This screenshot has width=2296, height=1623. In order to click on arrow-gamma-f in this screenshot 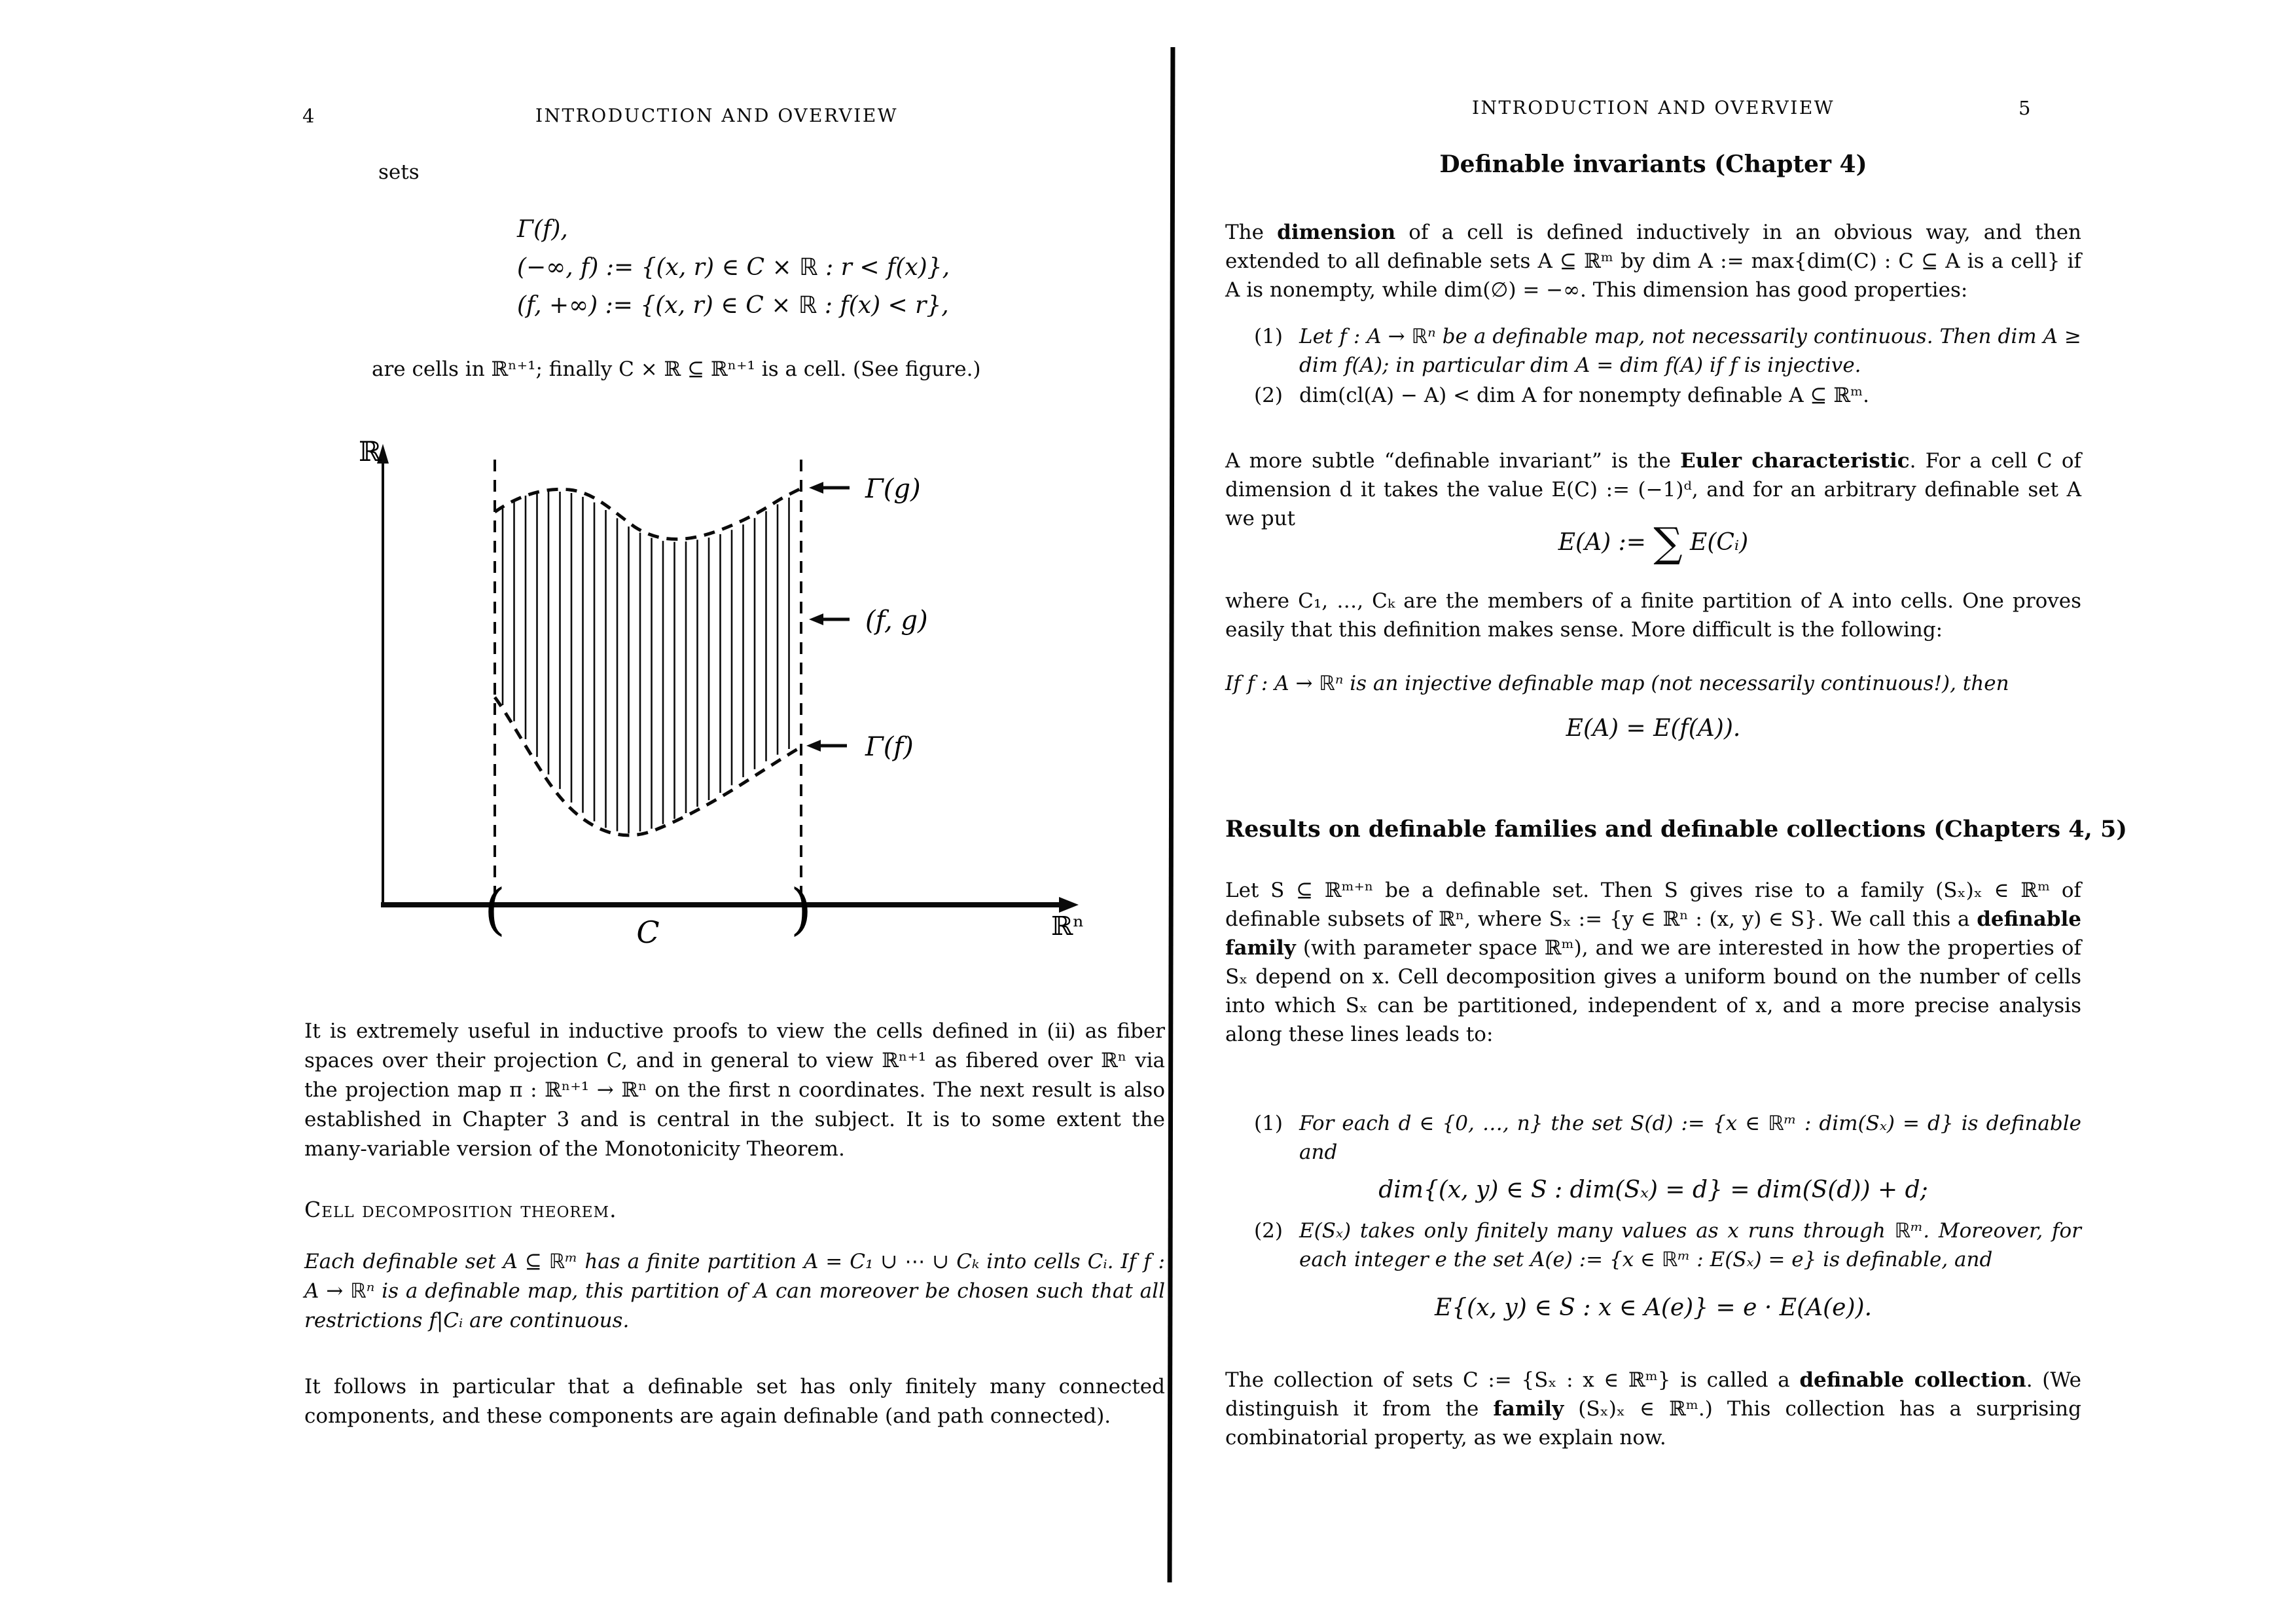, I will do `click(826, 746)`.